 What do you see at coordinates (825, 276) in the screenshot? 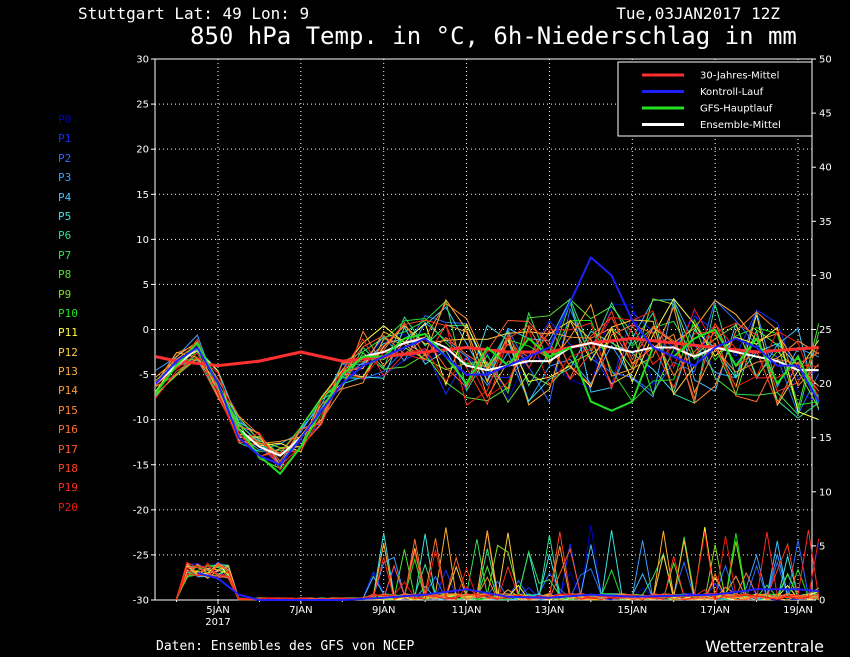
I see `y-right-tick-label: 30` at bounding box center [825, 276].